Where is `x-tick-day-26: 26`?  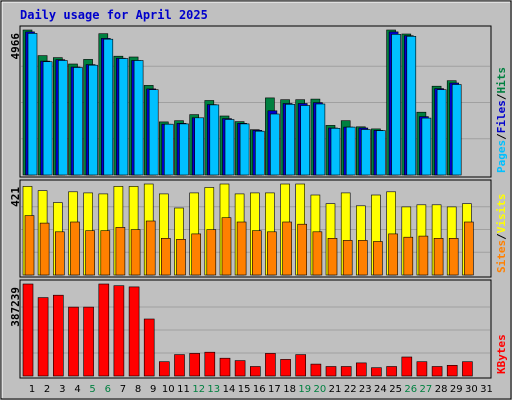
x-tick-day-26: 26 is located at coordinates (410, 389).